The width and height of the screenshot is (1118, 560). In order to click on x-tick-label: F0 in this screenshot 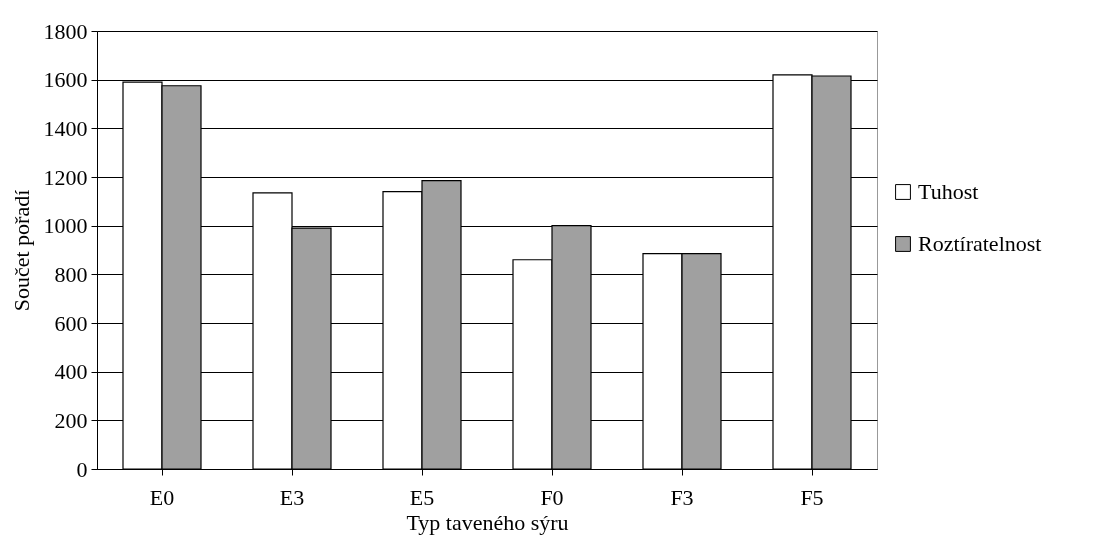, I will do `click(552, 497)`.